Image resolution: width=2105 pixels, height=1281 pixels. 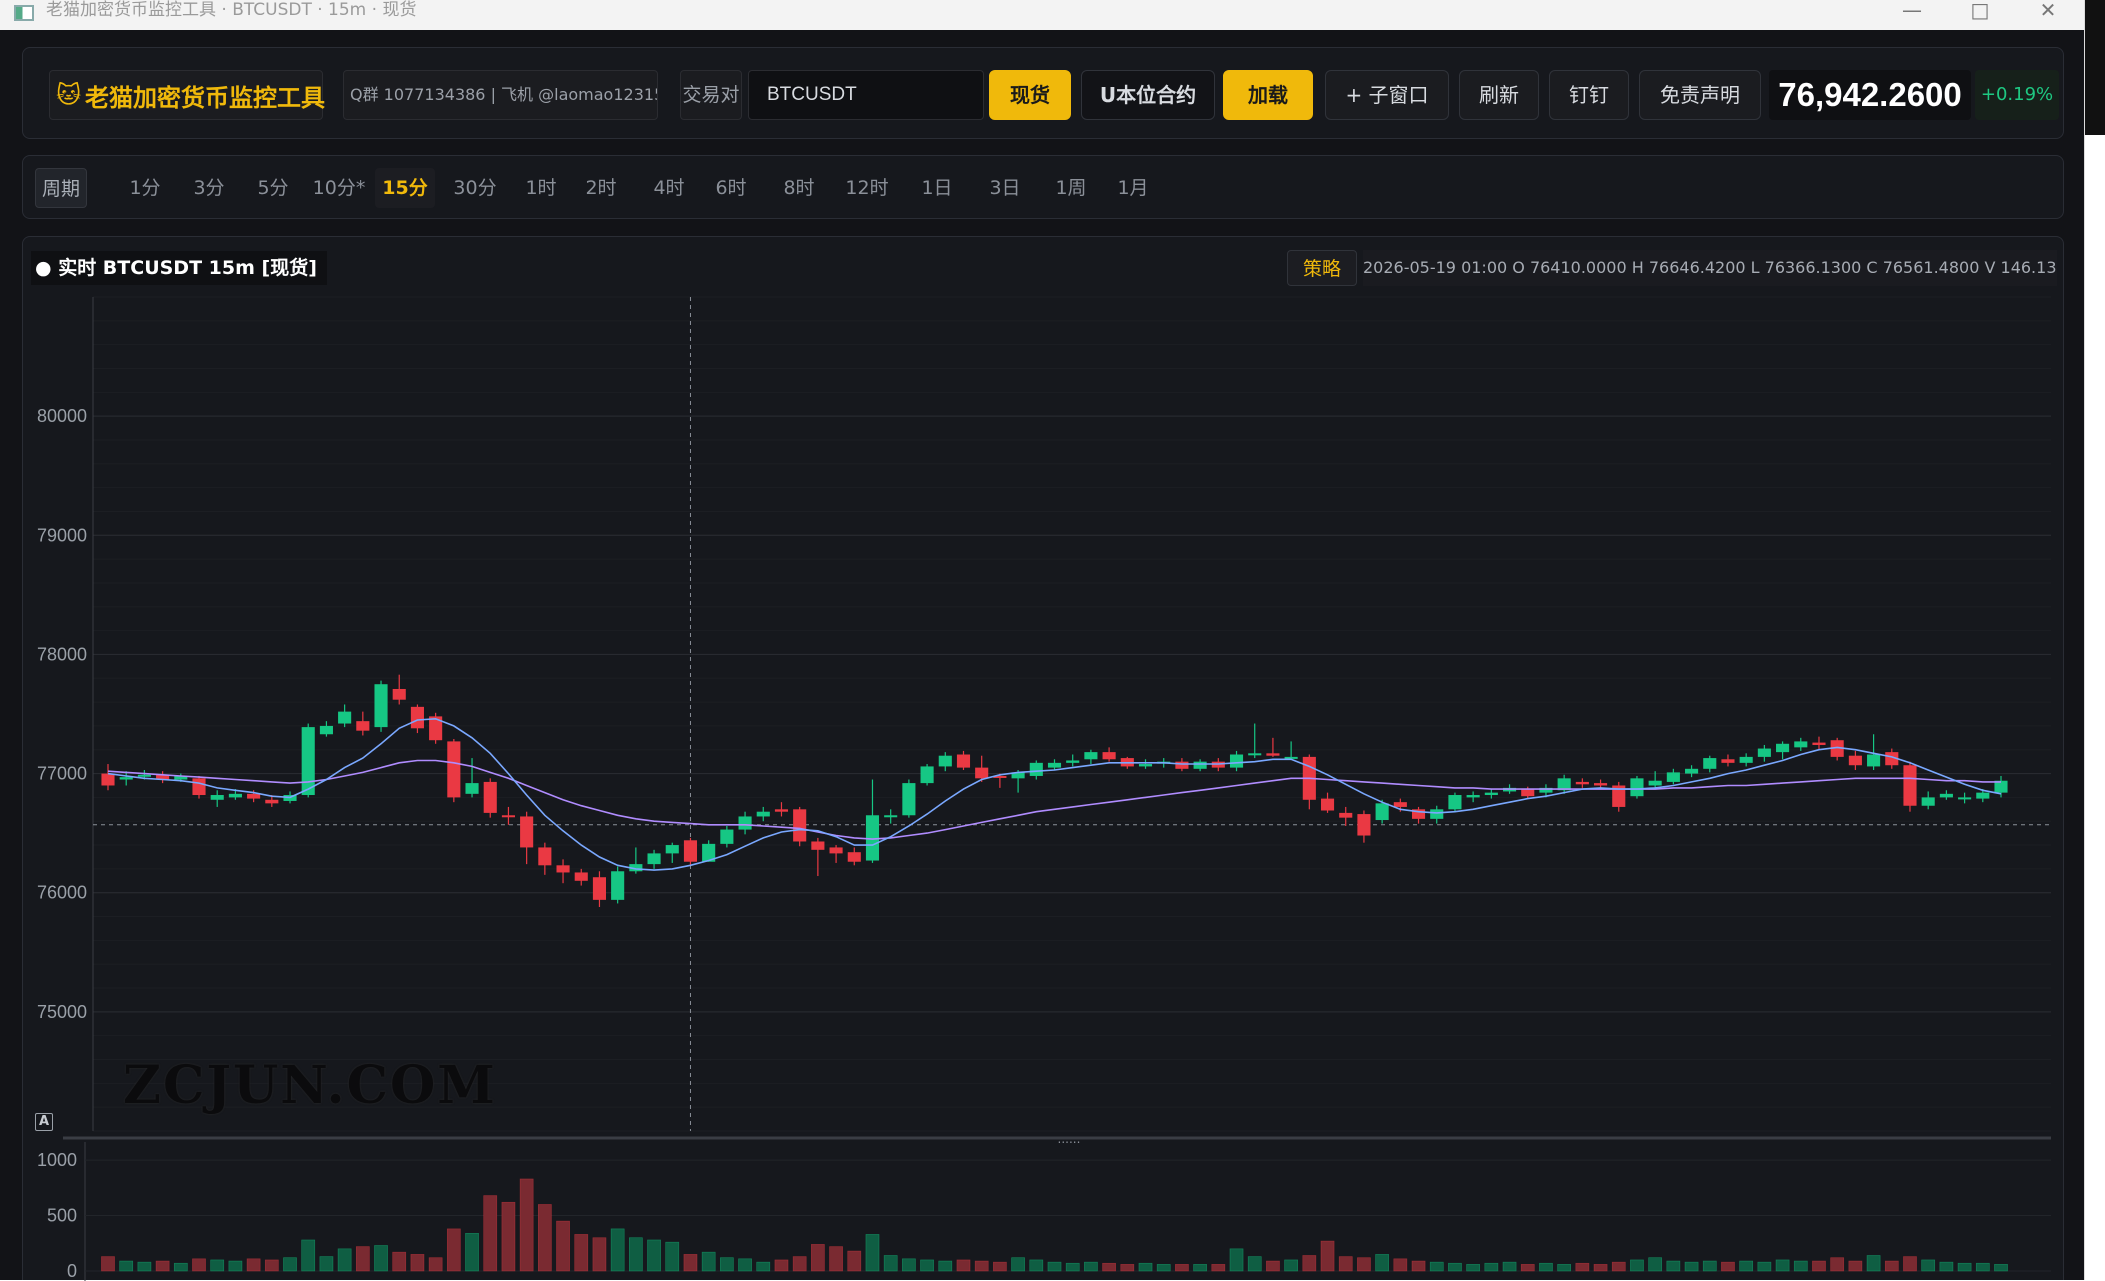 What do you see at coordinates (145, 188) in the screenshot?
I see `period-item: 1分` at bounding box center [145, 188].